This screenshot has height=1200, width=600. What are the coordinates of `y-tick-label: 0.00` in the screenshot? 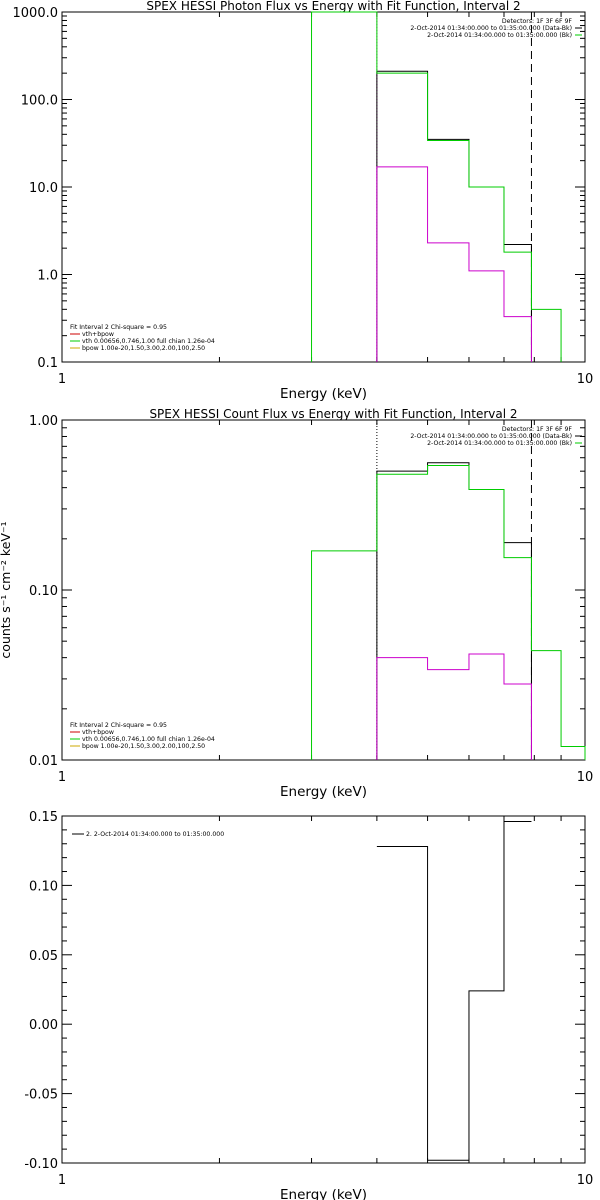 It's located at (43, 1025).